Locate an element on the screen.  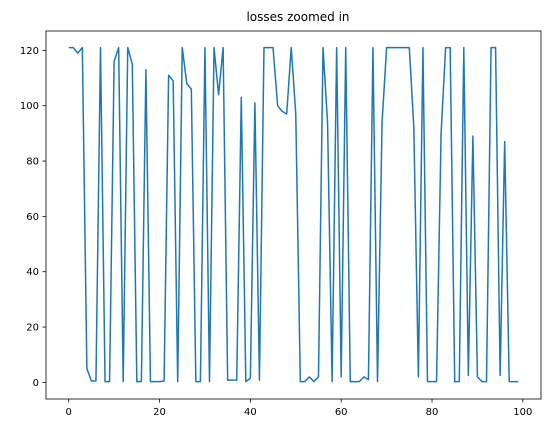
x-tick-label: 0 is located at coordinates (69, 412).